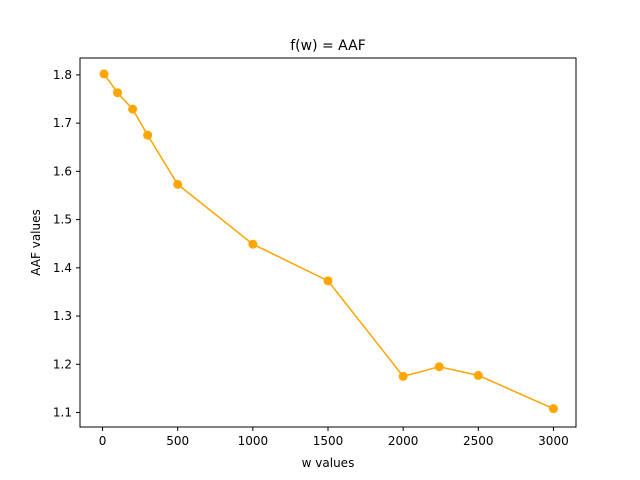 This screenshot has width=640, height=480. I want to click on y-tick-label: 1.4, so click(62, 268).